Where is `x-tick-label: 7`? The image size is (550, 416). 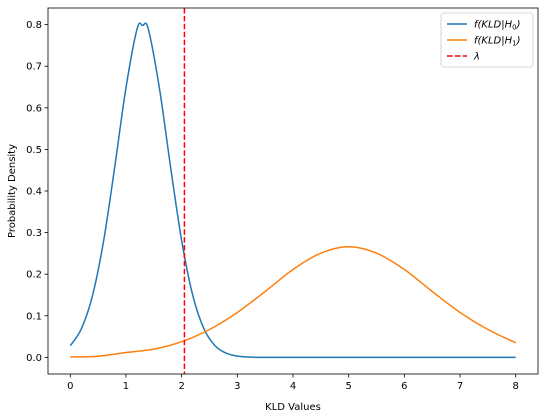
x-tick-label: 7 is located at coordinates (460, 386).